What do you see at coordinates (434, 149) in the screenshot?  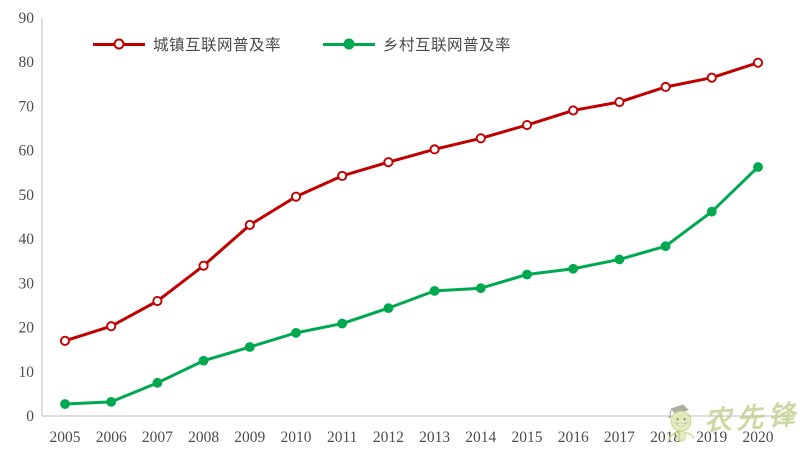 I see `urban-data-point-2013` at bounding box center [434, 149].